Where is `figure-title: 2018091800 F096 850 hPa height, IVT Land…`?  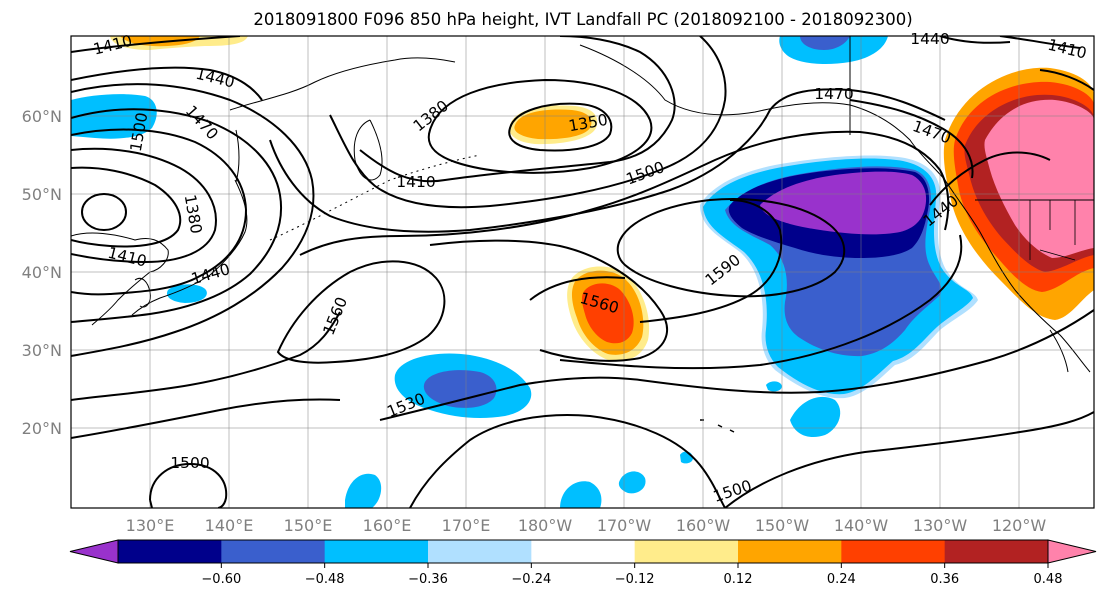
figure-title: 2018091800 F096 850 hPa height, IVT Land… is located at coordinates (582, 19).